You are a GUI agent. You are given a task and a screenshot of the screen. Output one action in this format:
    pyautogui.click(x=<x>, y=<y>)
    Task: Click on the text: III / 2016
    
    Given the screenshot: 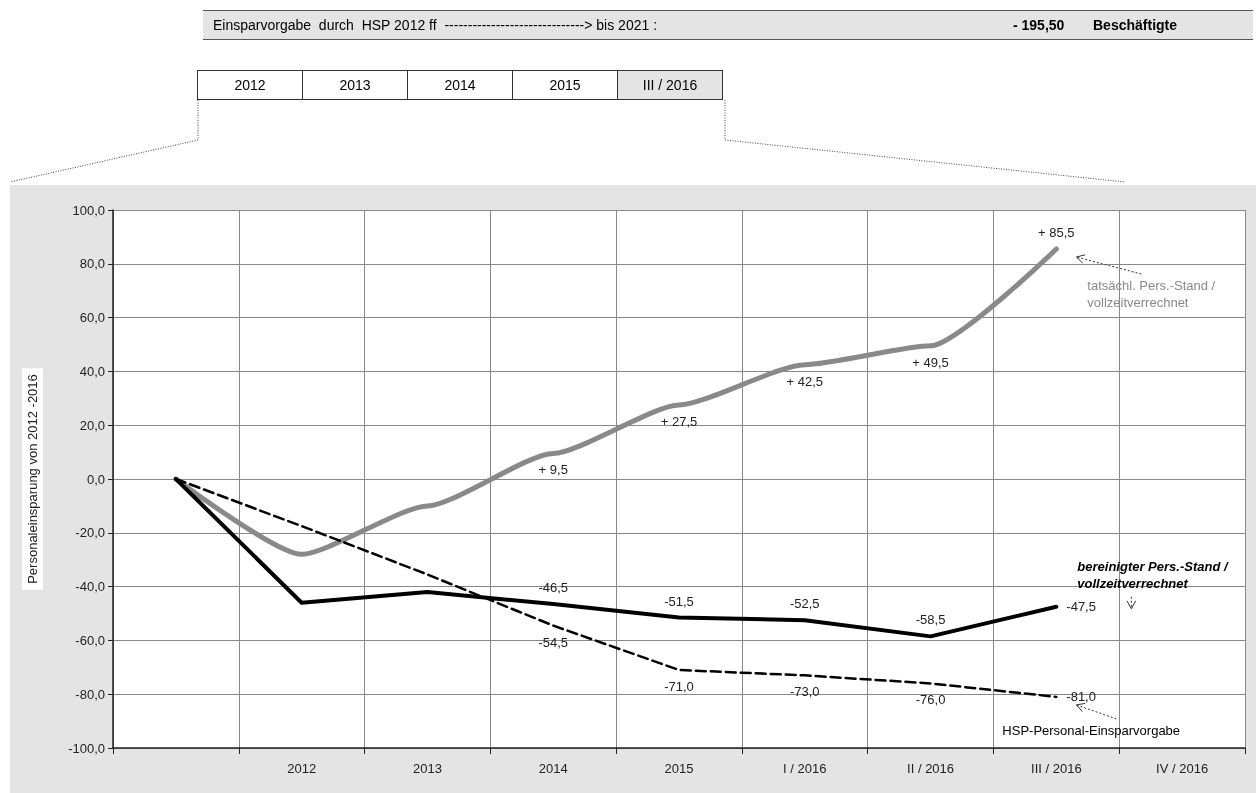 What is the action you would take?
    pyautogui.click(x=669, y=85)
    